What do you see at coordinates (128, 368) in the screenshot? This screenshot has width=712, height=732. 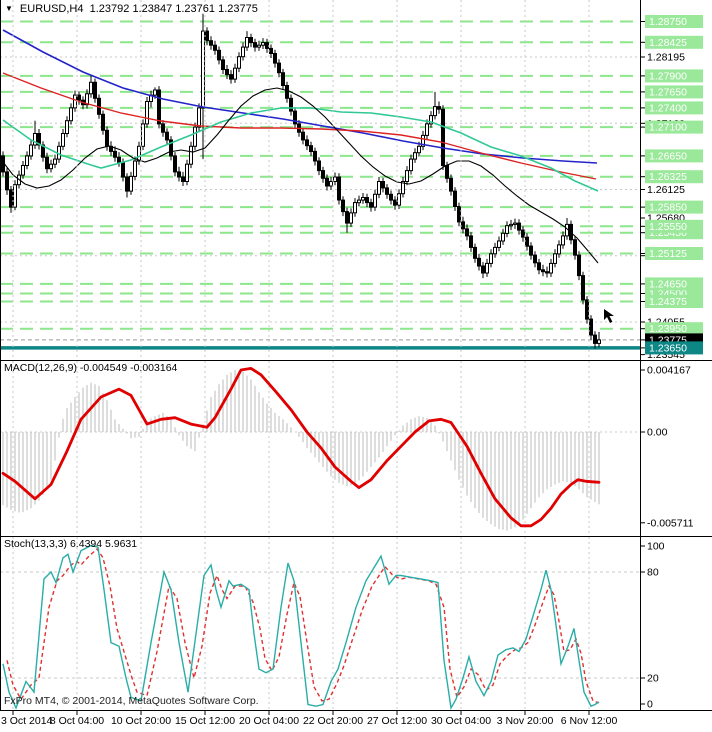 I see `macd-values-label: -0.004549 -0.003164` at bounding box center [128, 368].